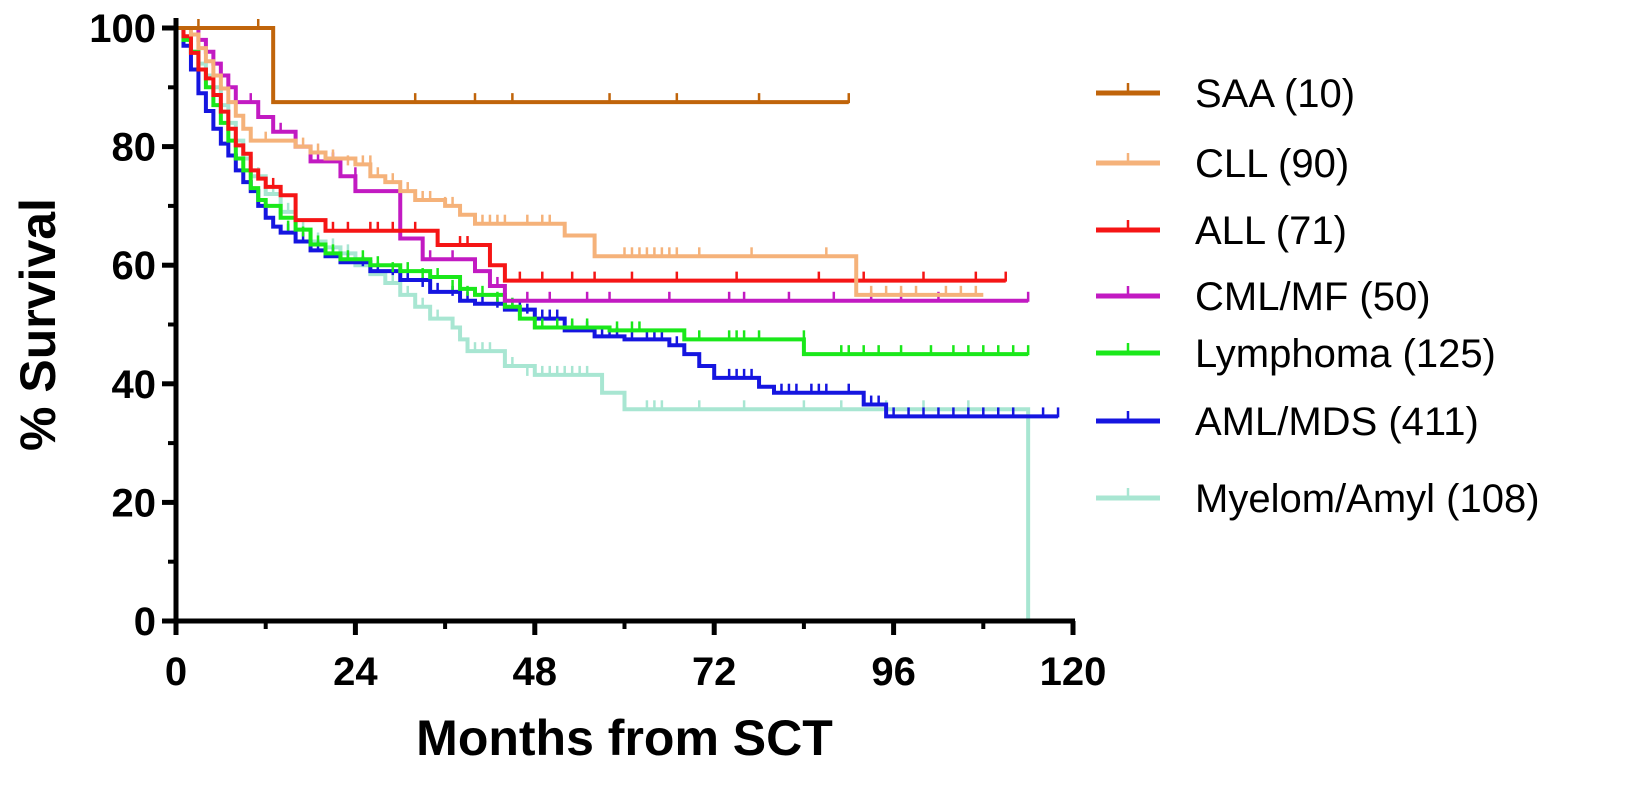  Describe the element at coordinates (624, 738) in the screenshot. I see `x-axis-title: Months from SCT` at that location.